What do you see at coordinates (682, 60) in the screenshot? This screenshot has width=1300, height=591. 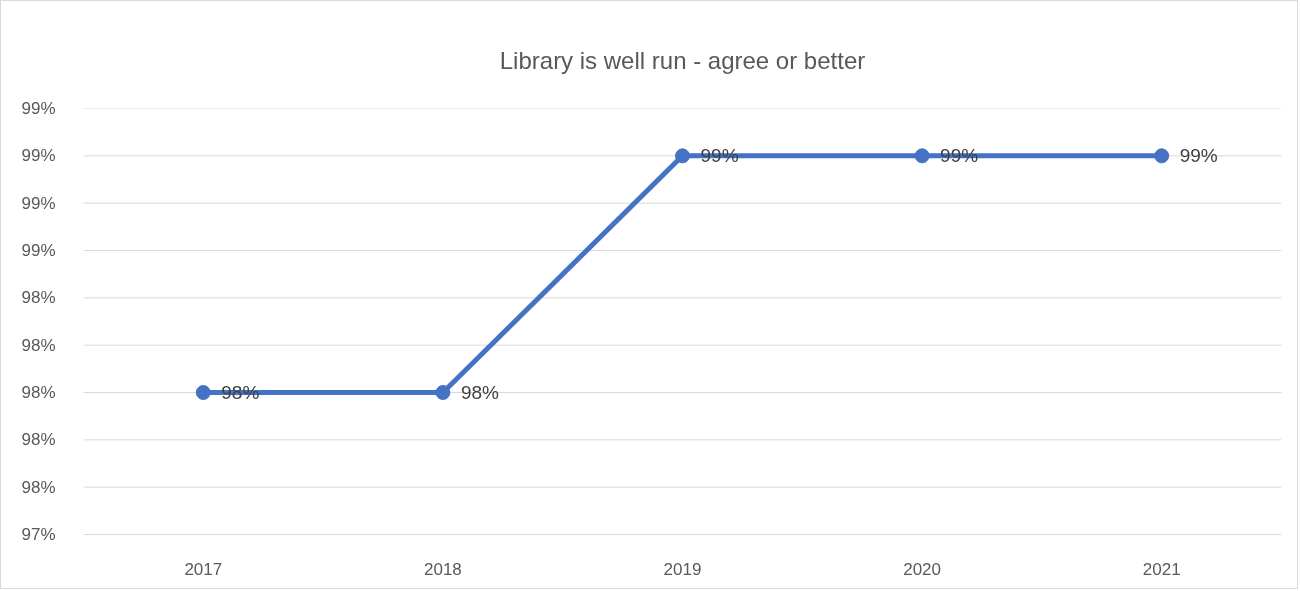 I see `chart-title: Library is well run - agree or better` at bounding box center [682, 60].